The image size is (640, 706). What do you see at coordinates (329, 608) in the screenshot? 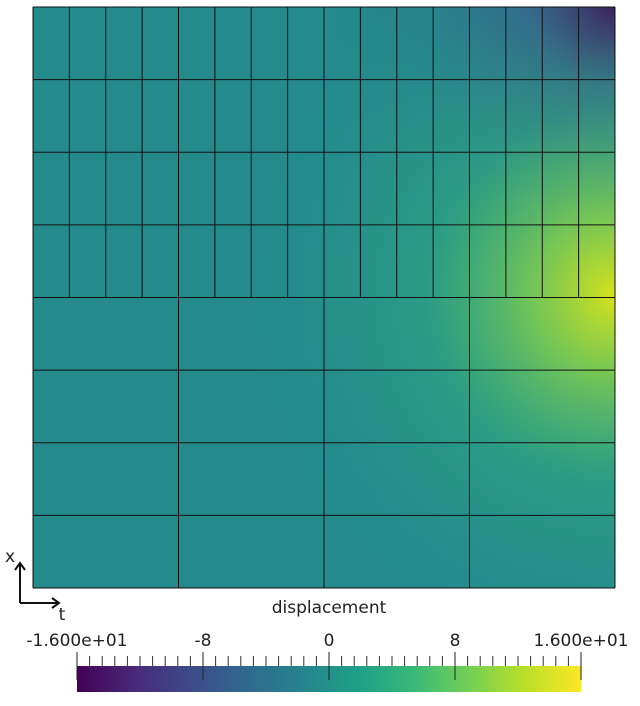
I see `colorbar-title: displacement` at bounding box center [329, 608].